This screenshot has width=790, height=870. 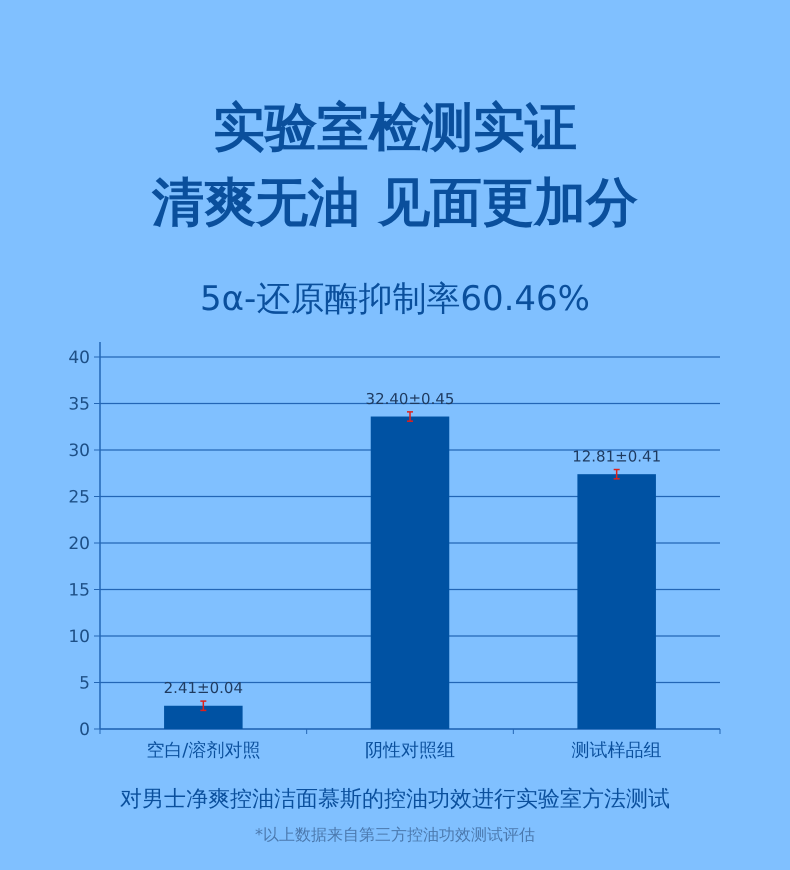 I want to click on x-tick-label: 测试样品组, so click(x=617, y=750).